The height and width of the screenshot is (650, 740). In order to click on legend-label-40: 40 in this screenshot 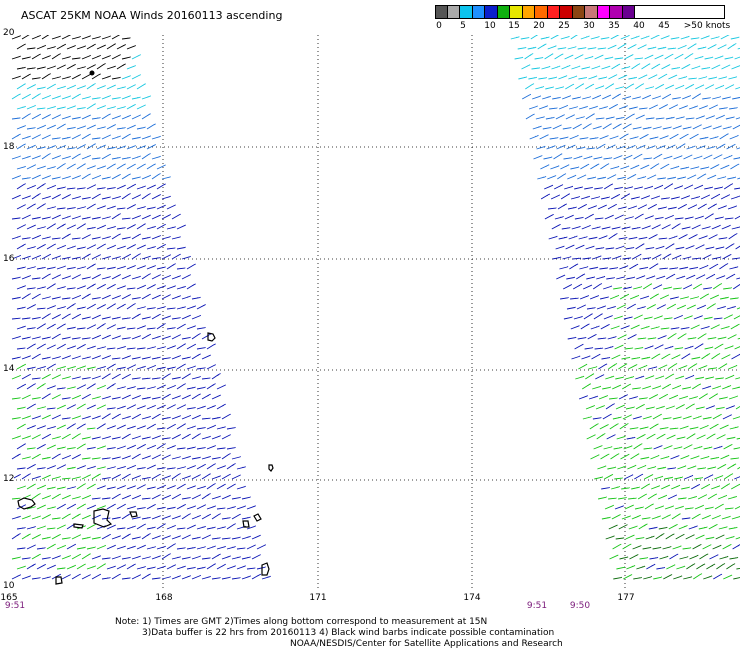, I will do `click(639, 26)`.